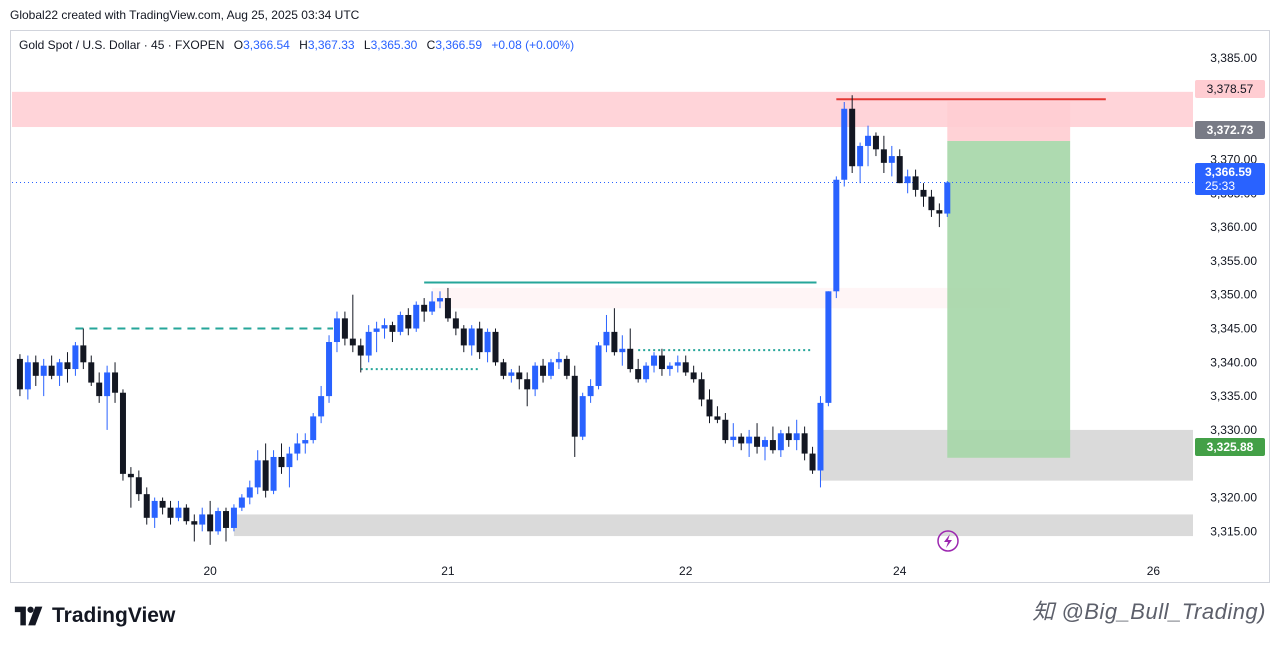 The height and width of the screenshot is (649, 1280). I want to click on tp-price-tag: 3,325.88, so click(1230, 447).